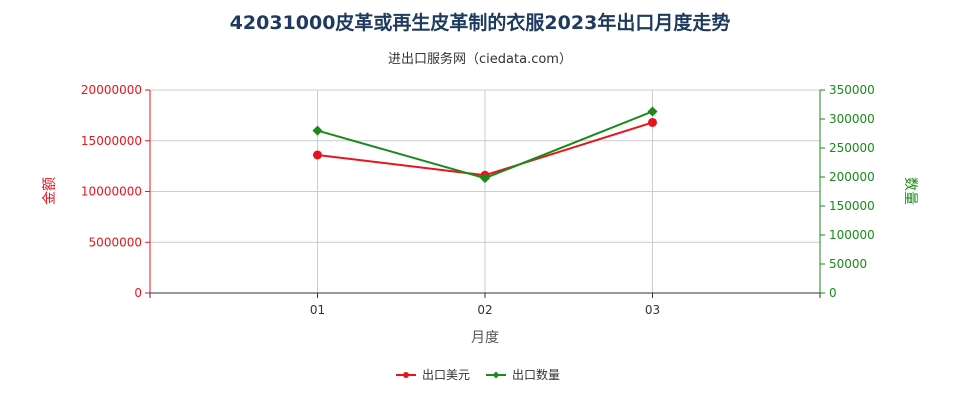  What do you see at coordinates (480, 23) in the screenshot?
I see `chart-title: 42031000皮革或再生皮革制的衣服2023年出口月度走势` at bounding box center [480, 23].